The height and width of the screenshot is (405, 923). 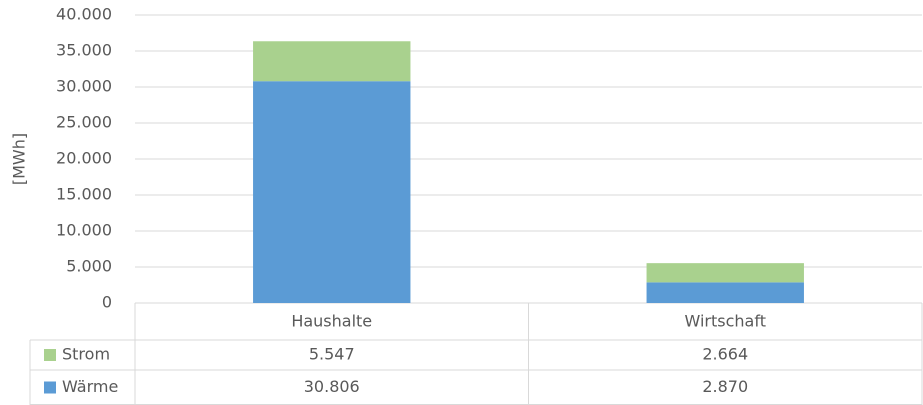 What do you see at coordinates (107, 302) in the screenshot?
I see `y-tick-label: 0` at bounding box center [107, 302].